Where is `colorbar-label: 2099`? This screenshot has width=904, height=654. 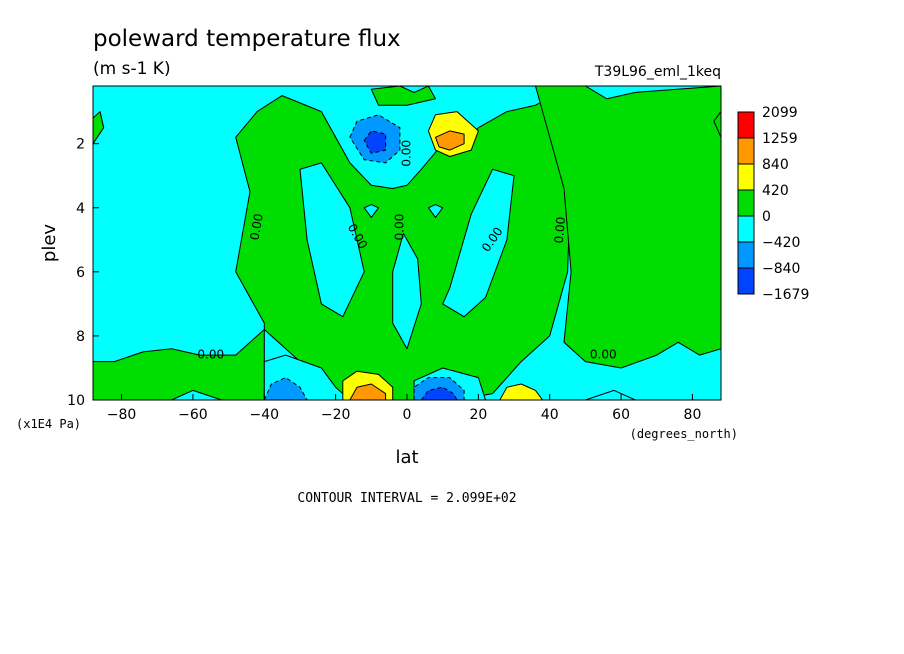
colorbar-label: 2099 is located at coordinates (780, 113).